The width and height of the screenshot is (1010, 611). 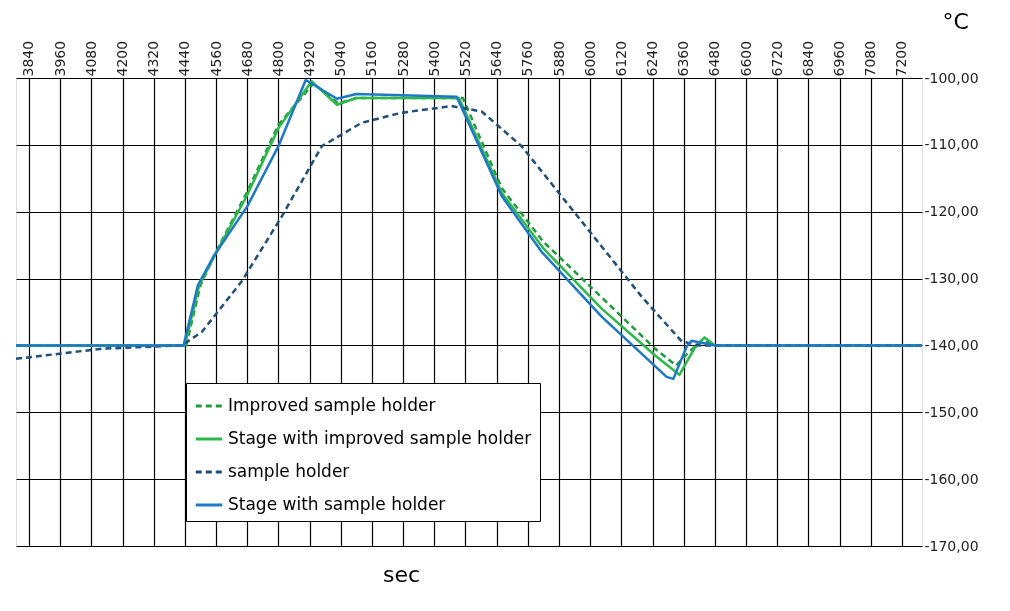 I want to click on x-tick-label: 4320, so click(x=153, y=58).